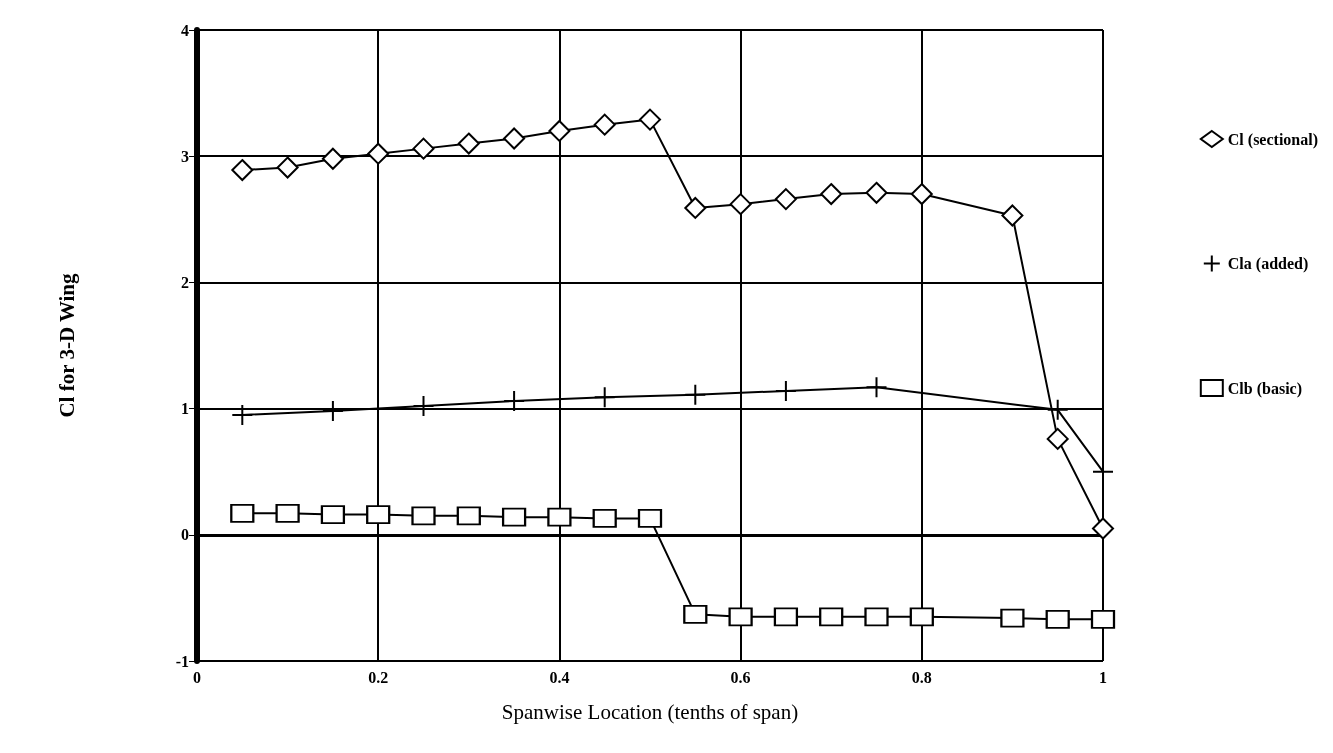  What do you see at coordinates (559, 677) in the screenshot?
I see `x-tick-label: 0.4` at bounding box center [559, 677].